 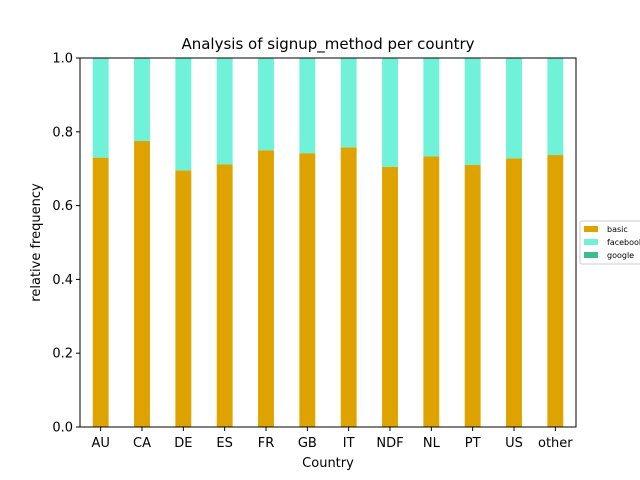 I want to click on bar-basic-au, so click(x=100, y=292).